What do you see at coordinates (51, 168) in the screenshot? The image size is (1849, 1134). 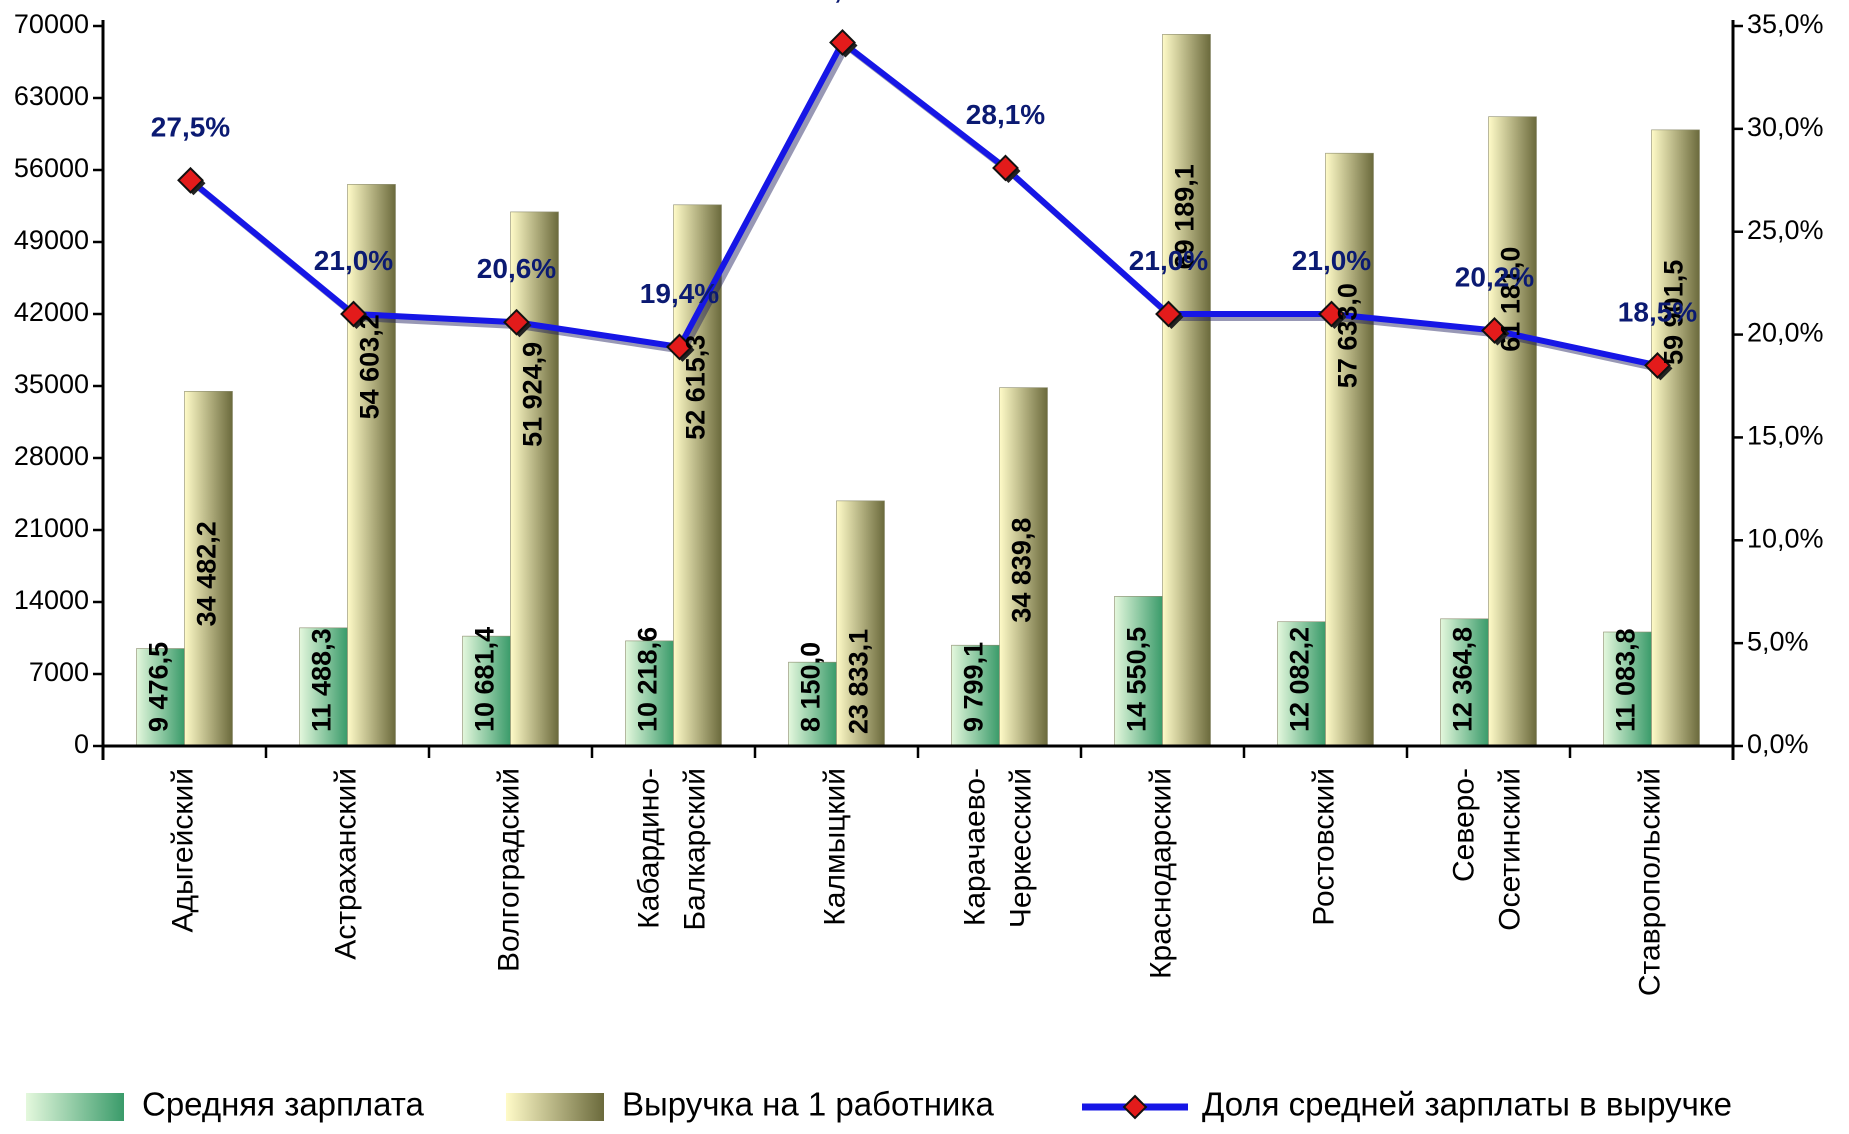 I see `left-tick-label: 56000` at bounding box center [51, 168].